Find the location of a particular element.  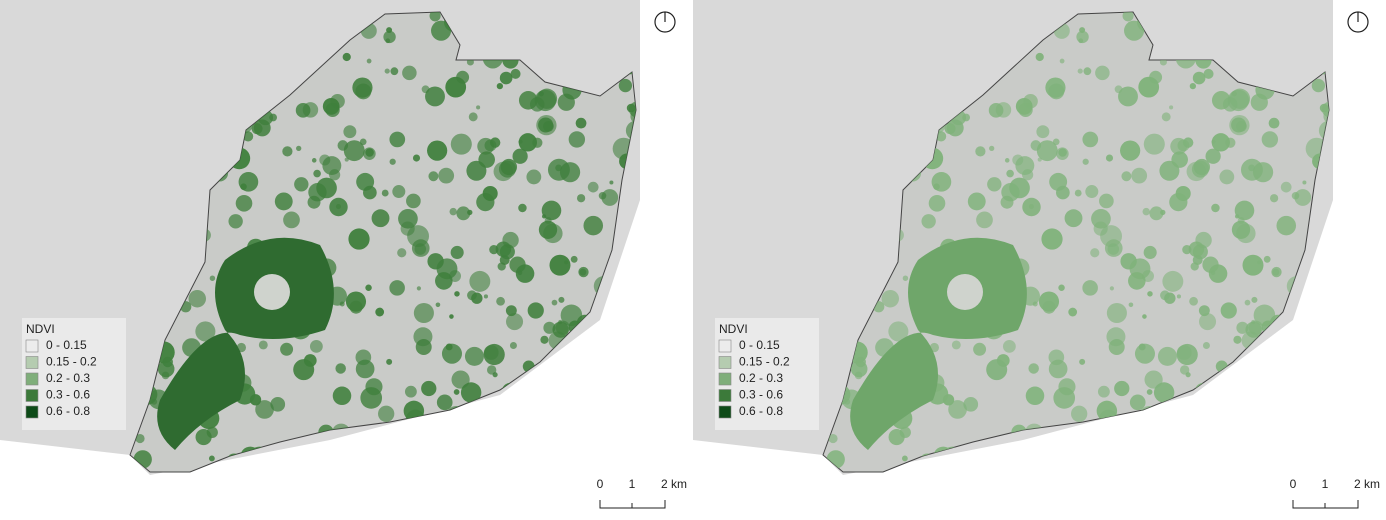

legend-label: 0 - 0.15 is located at coordinates (759, 345).